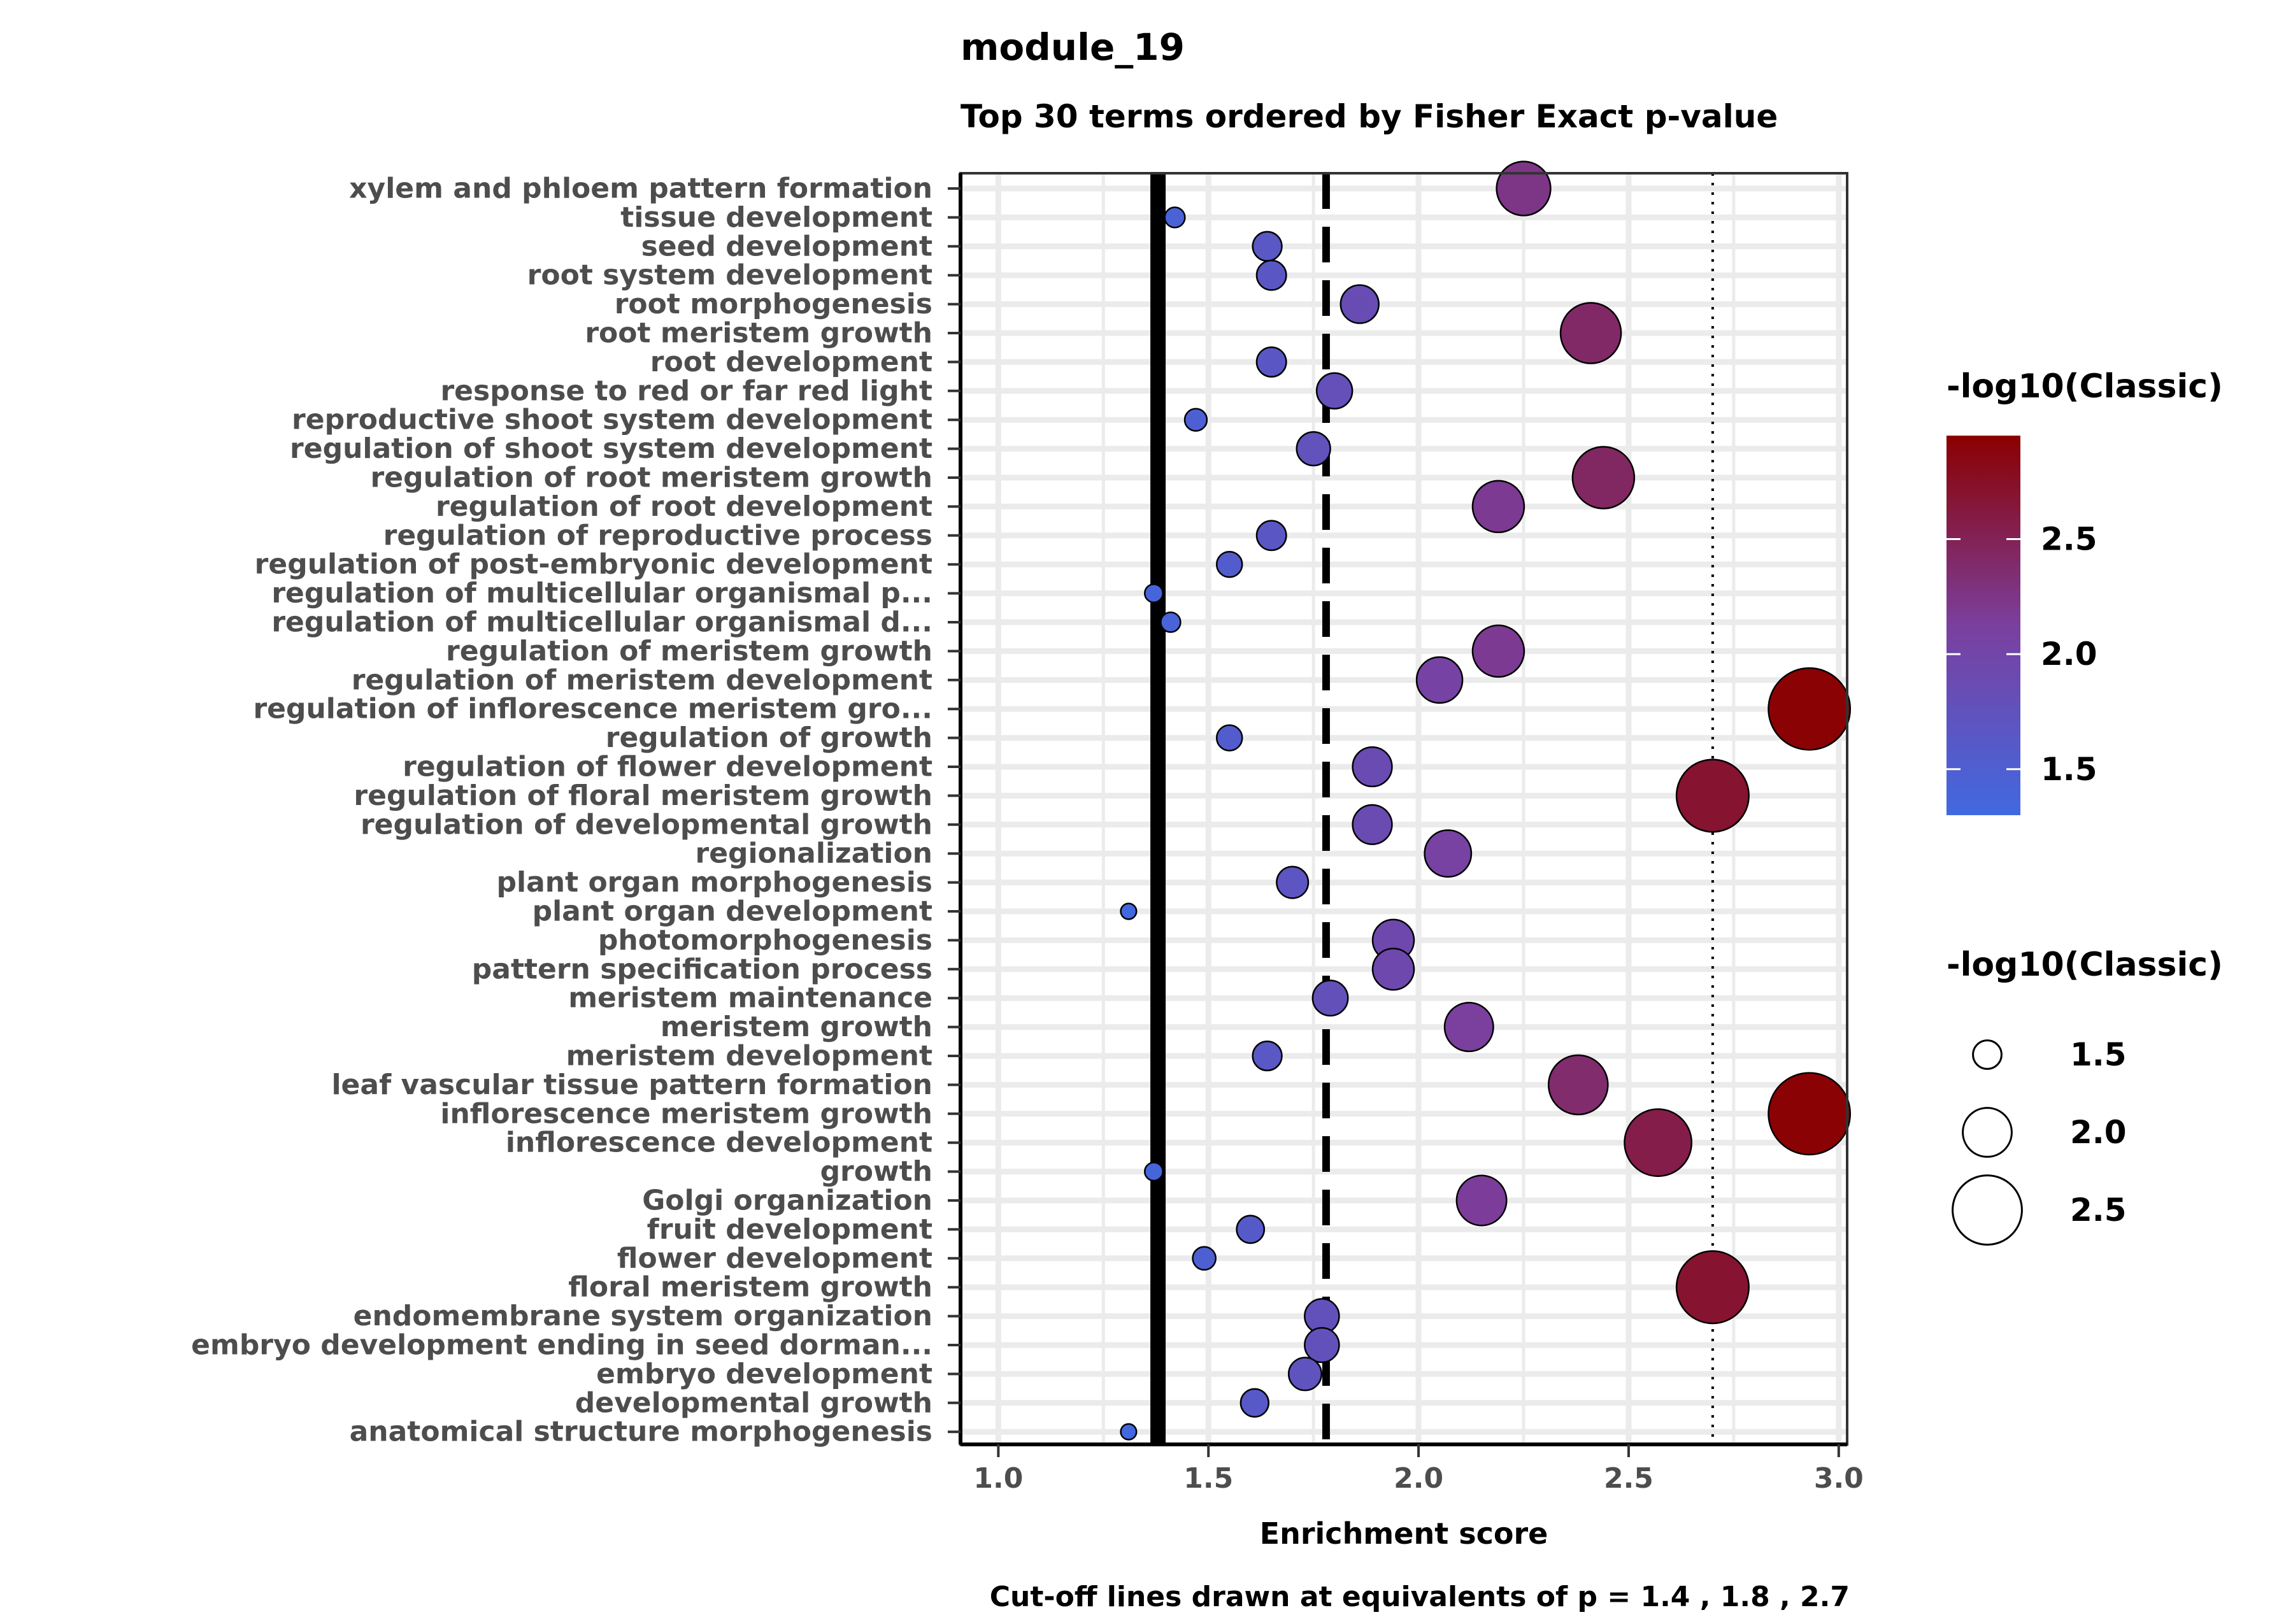  Describe the element at coordinates (749, 1056) in the screenshot. I see `y-tick-label: meristem development` at that location.